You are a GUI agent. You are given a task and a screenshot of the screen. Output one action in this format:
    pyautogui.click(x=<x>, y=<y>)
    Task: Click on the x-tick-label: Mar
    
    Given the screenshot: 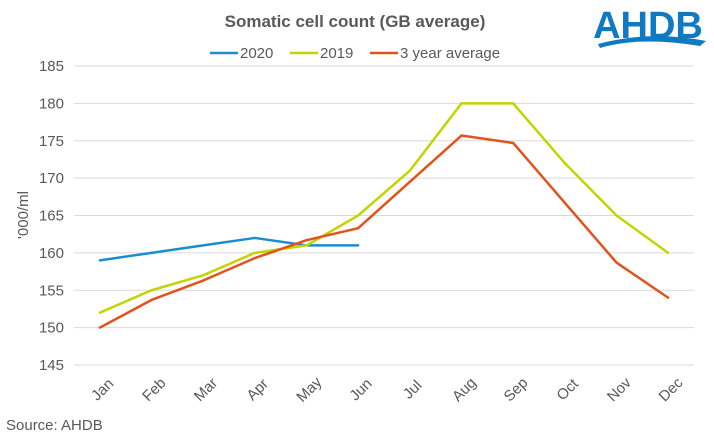 What is the action you would take?
    pyautogui.click(x=206, y=390)
    